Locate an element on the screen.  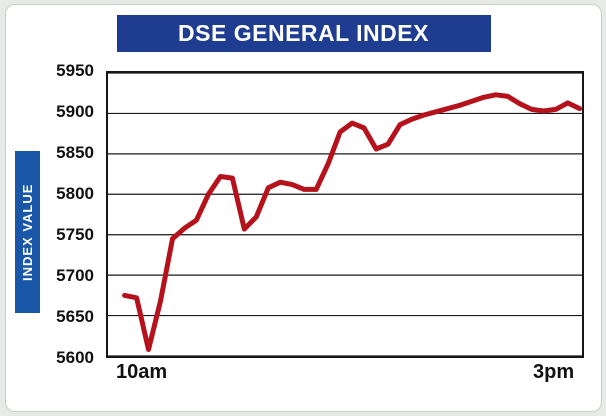
y-tick-label: 5600 is located at coordinates (75, 357).